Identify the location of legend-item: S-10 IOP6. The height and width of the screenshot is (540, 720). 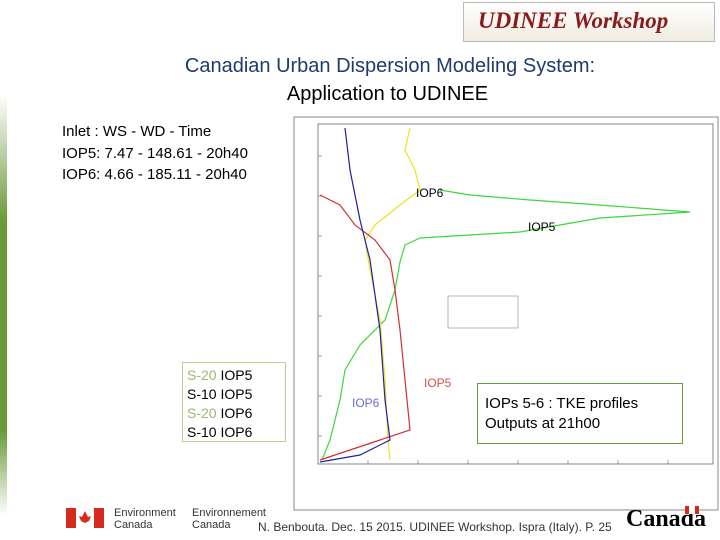
(234, 432).